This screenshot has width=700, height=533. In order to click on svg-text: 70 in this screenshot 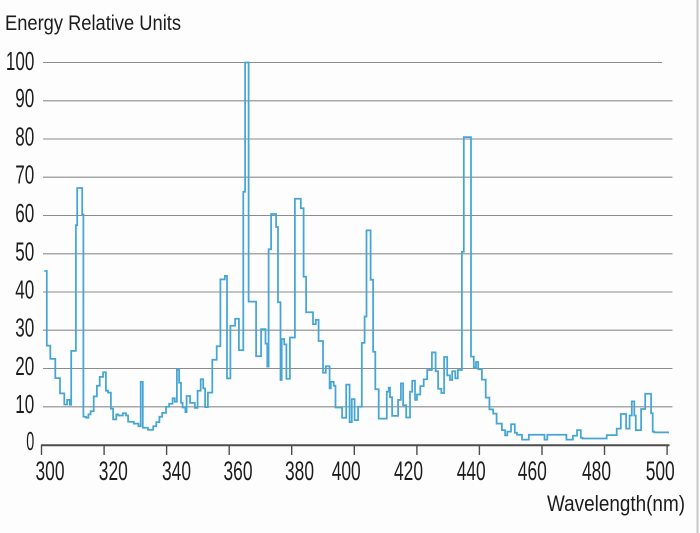, I will do `click(24, 175)`.